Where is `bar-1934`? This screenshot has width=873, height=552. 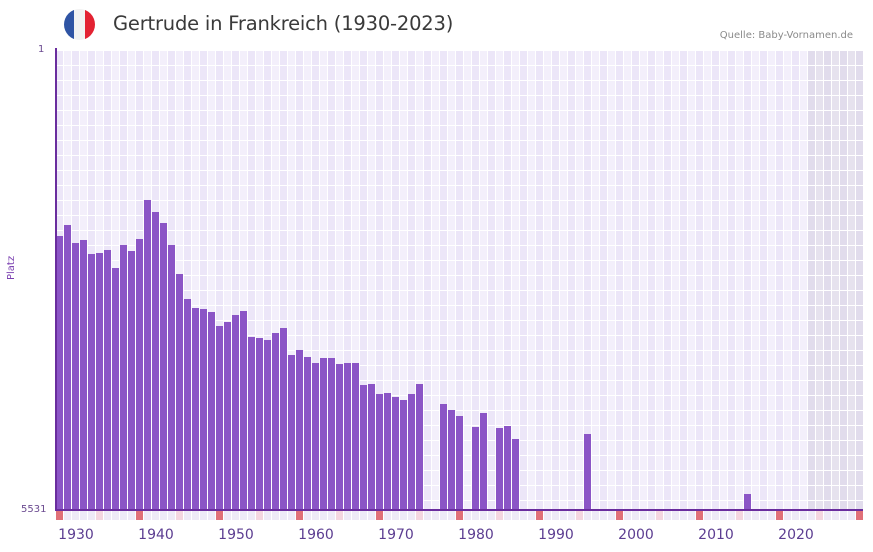
bar-1934 is located at coordinates (107, 379).